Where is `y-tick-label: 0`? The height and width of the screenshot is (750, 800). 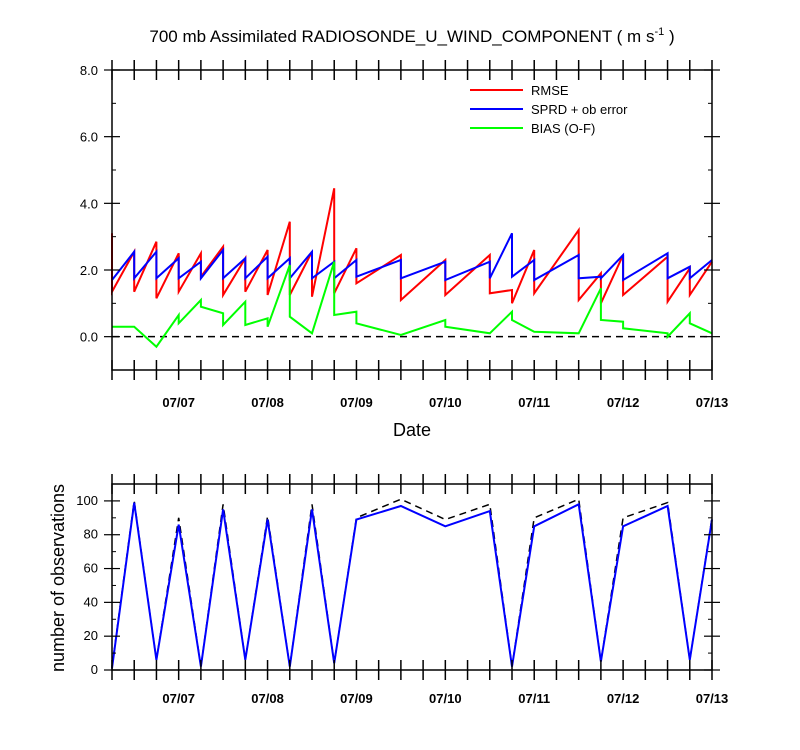
y-tick-label: 0 is located at coordinates (94, 669).